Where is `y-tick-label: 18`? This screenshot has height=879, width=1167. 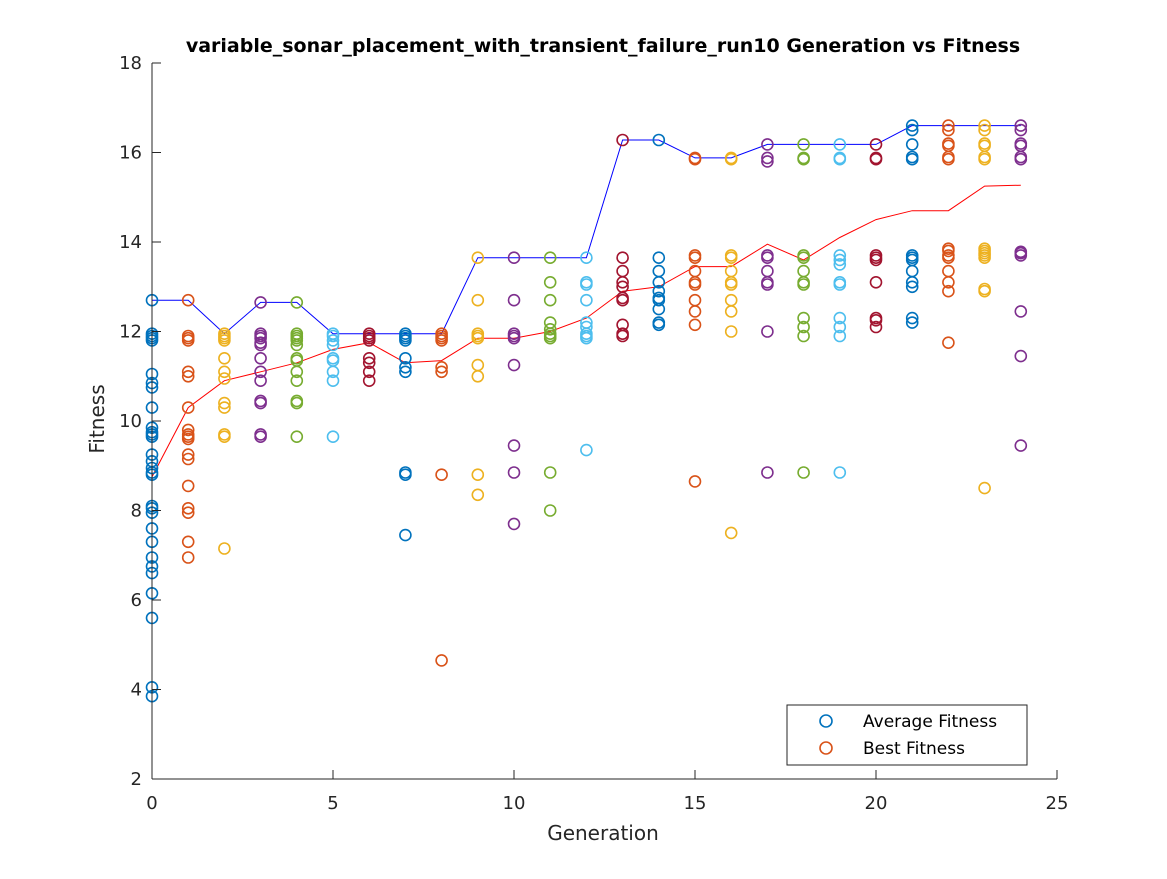
y-tick-label: 18 is located at coordinates (130, 63).